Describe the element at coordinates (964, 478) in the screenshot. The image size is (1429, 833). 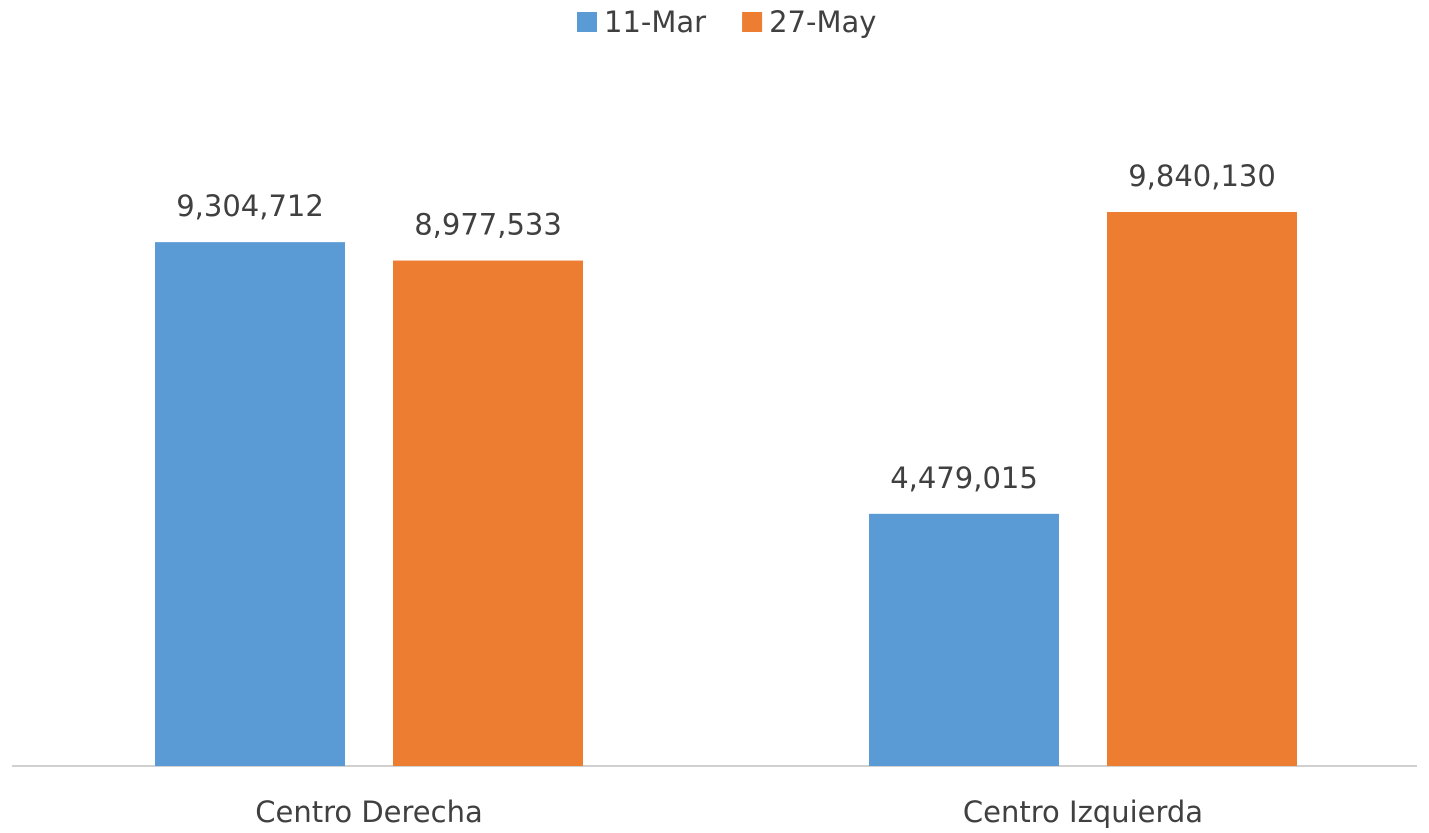
I see `data-label: 4,479,015` at that location.